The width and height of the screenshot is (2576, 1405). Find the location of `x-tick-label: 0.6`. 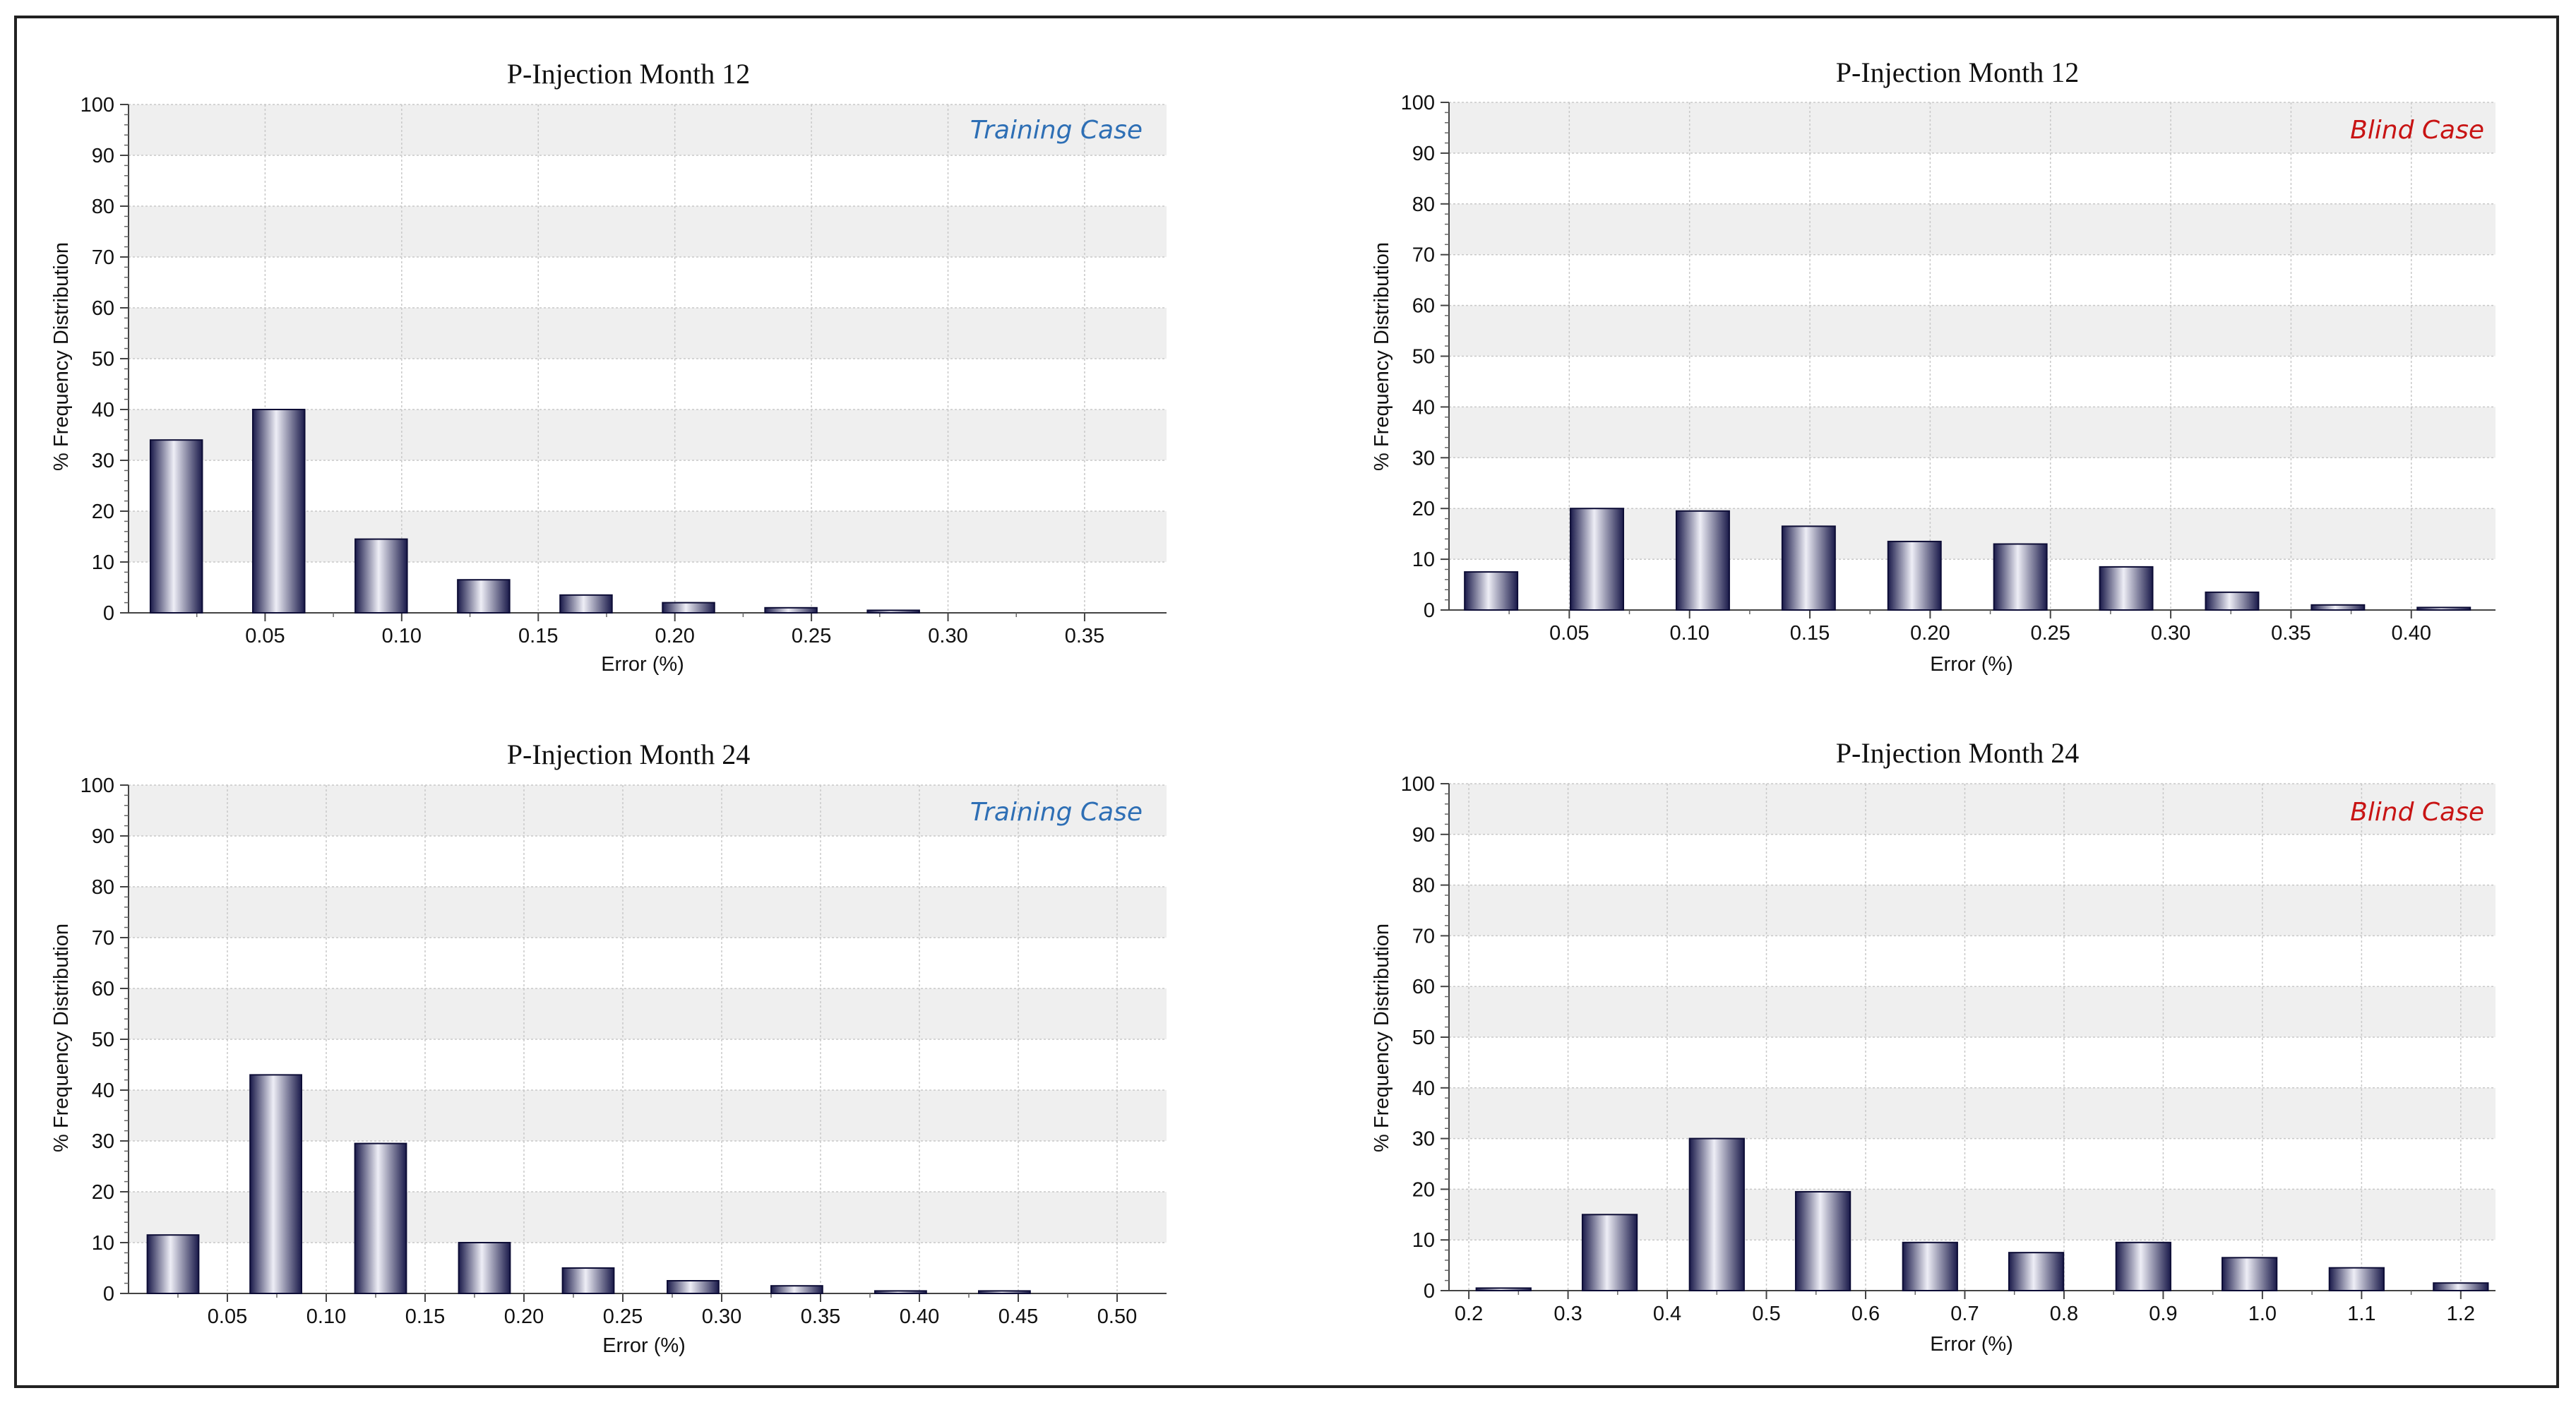

x-tick-label: 0.6 is located at coordinates (1866, 1314).